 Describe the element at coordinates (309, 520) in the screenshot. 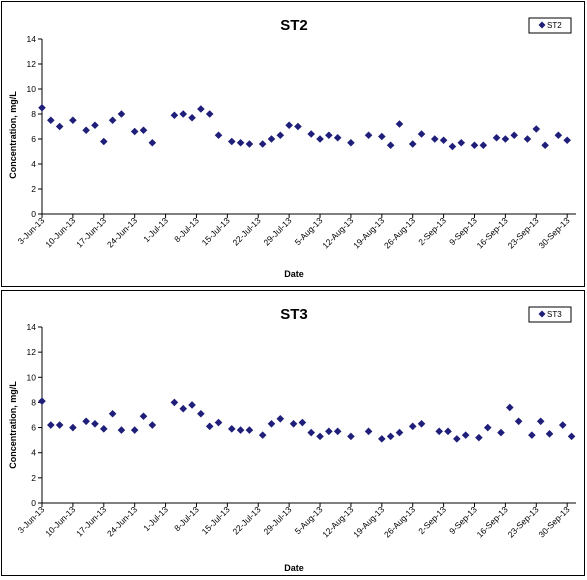

I see `x-tick-label: 5-Aug-13` at that location.